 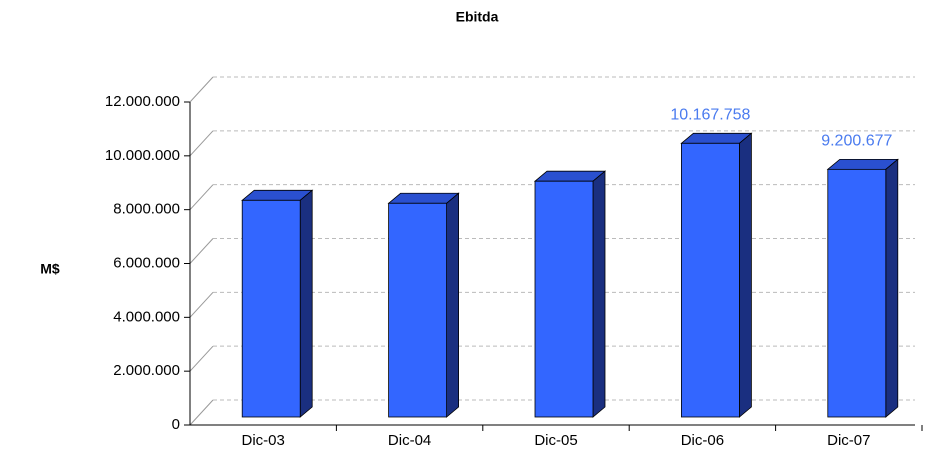 I want to click on x-tick-label: Dic-03, so click(x=263, y=440).